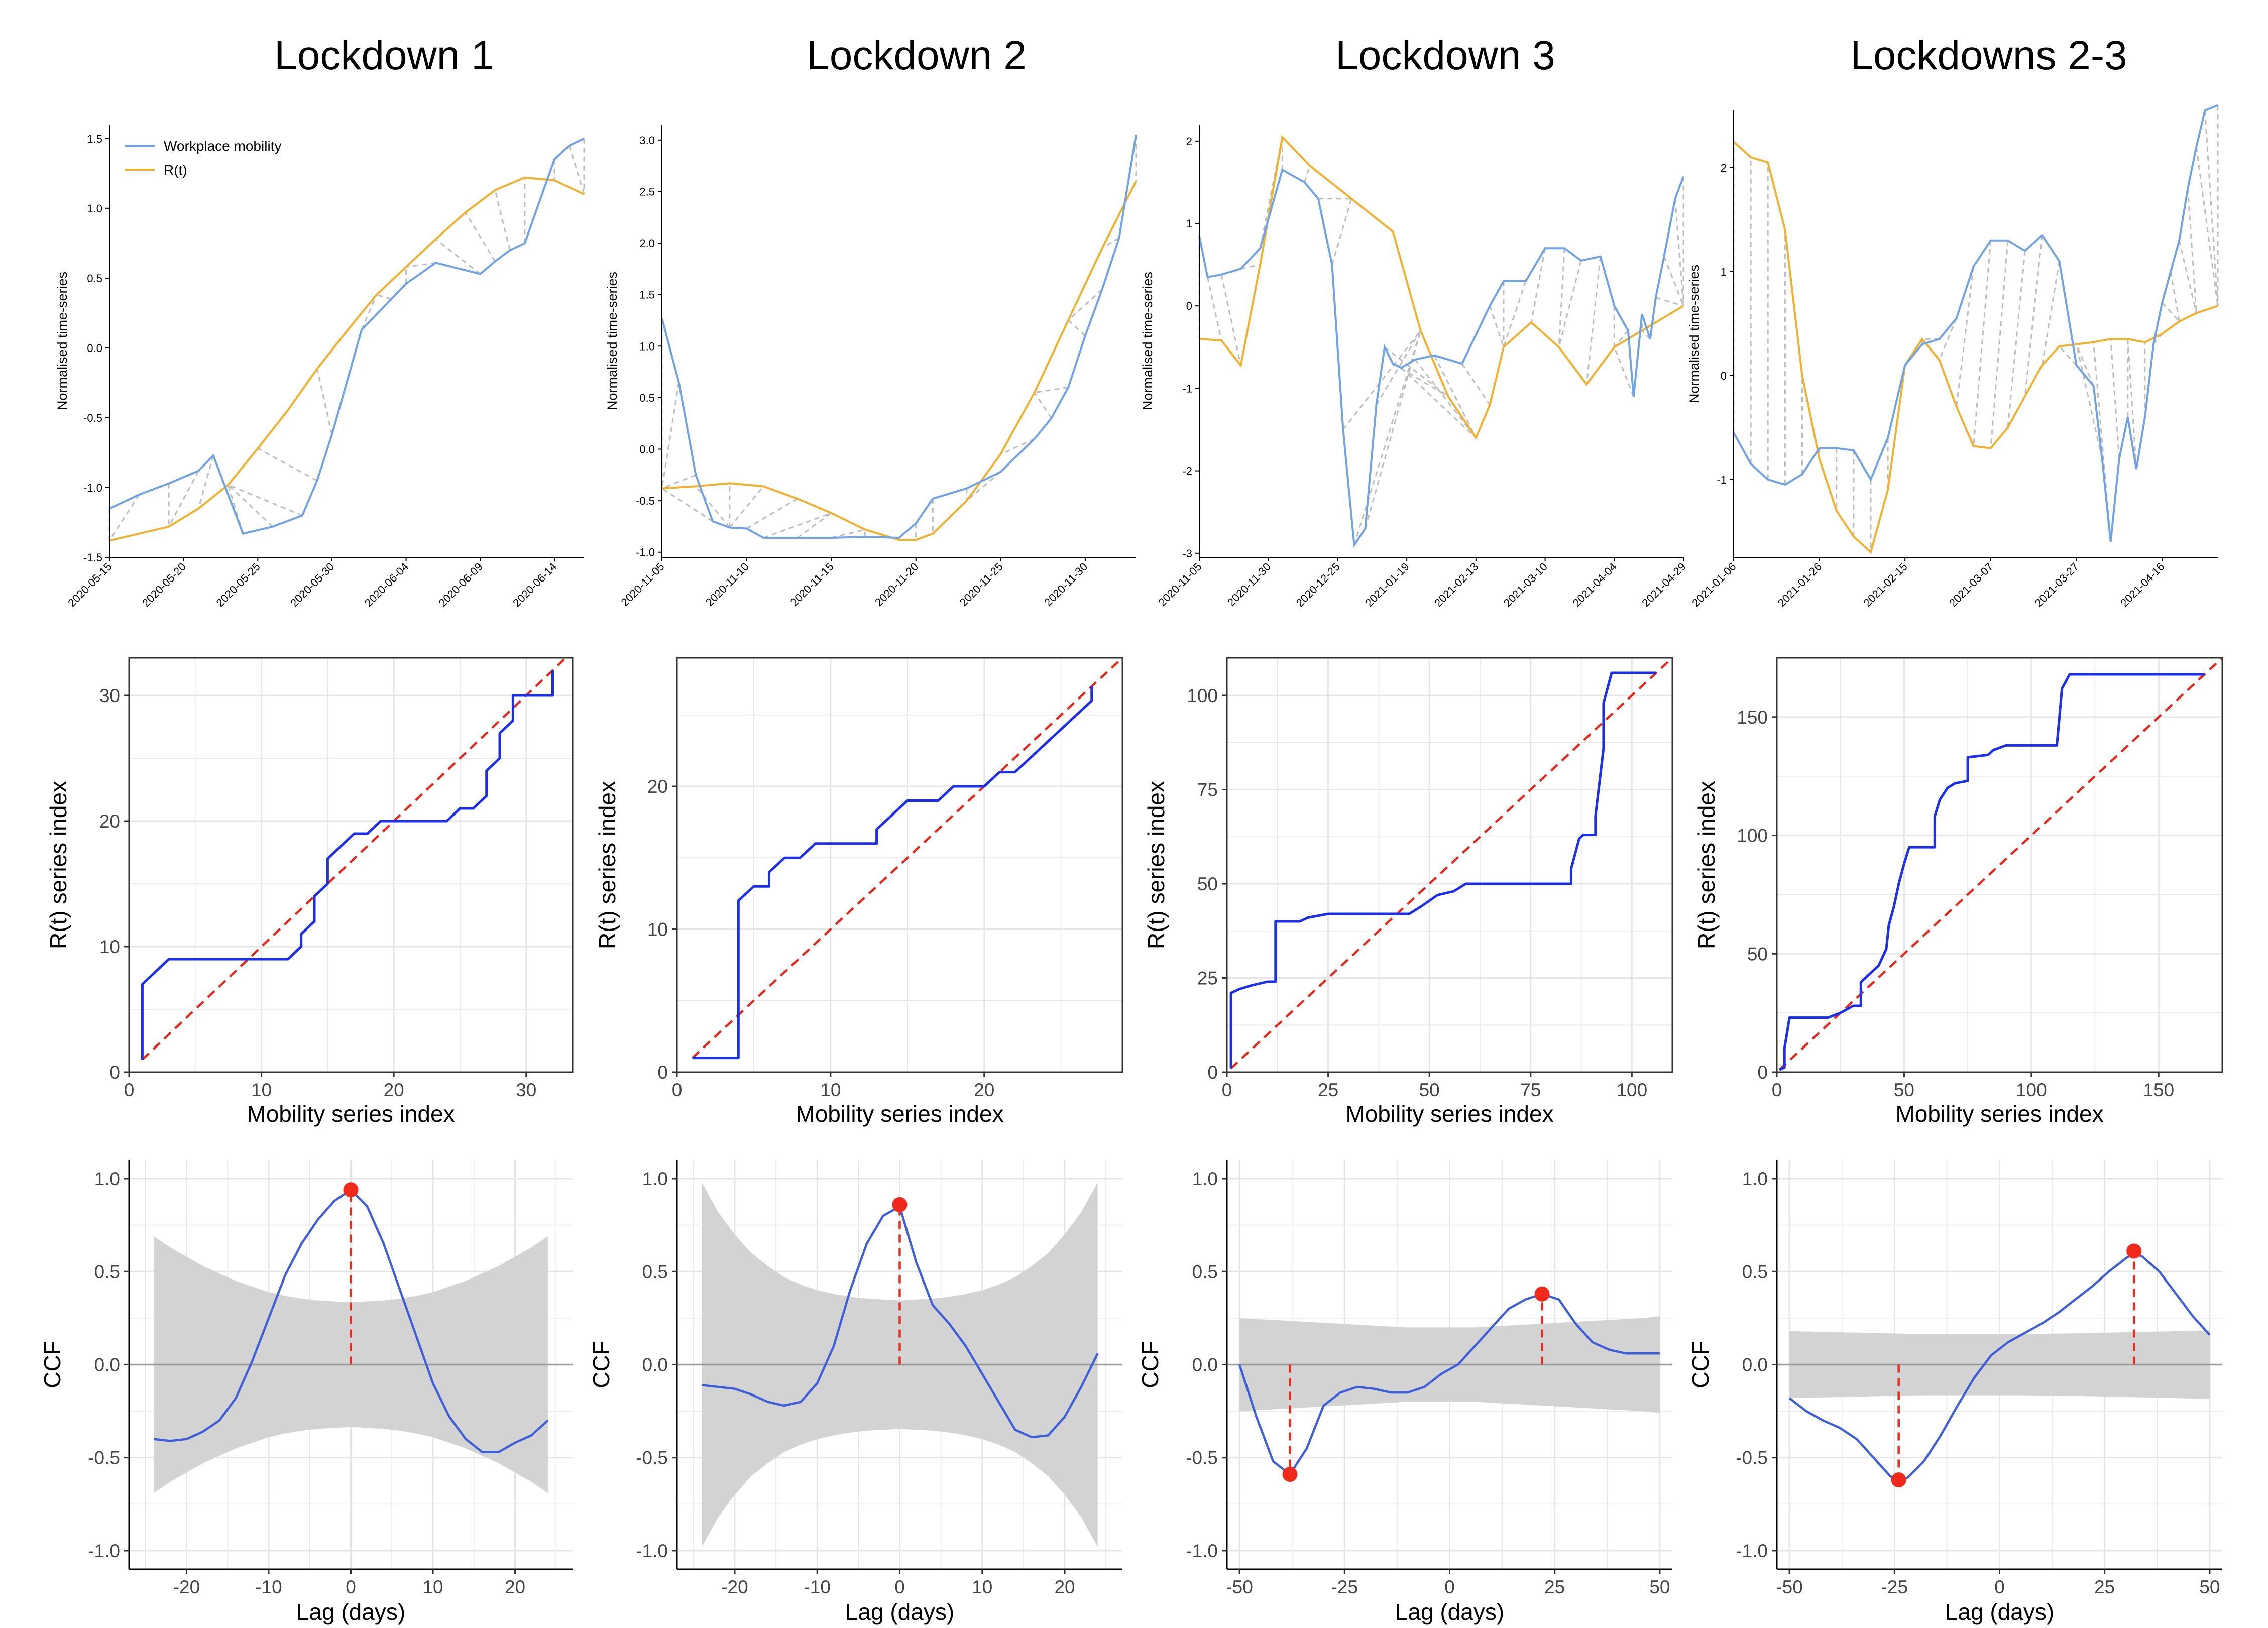 This screenshot has height=1628, width=2268. Describe the element at coordinates (647, 347) in the screenshot. I see `y-tick-label: 1.0` at that location.